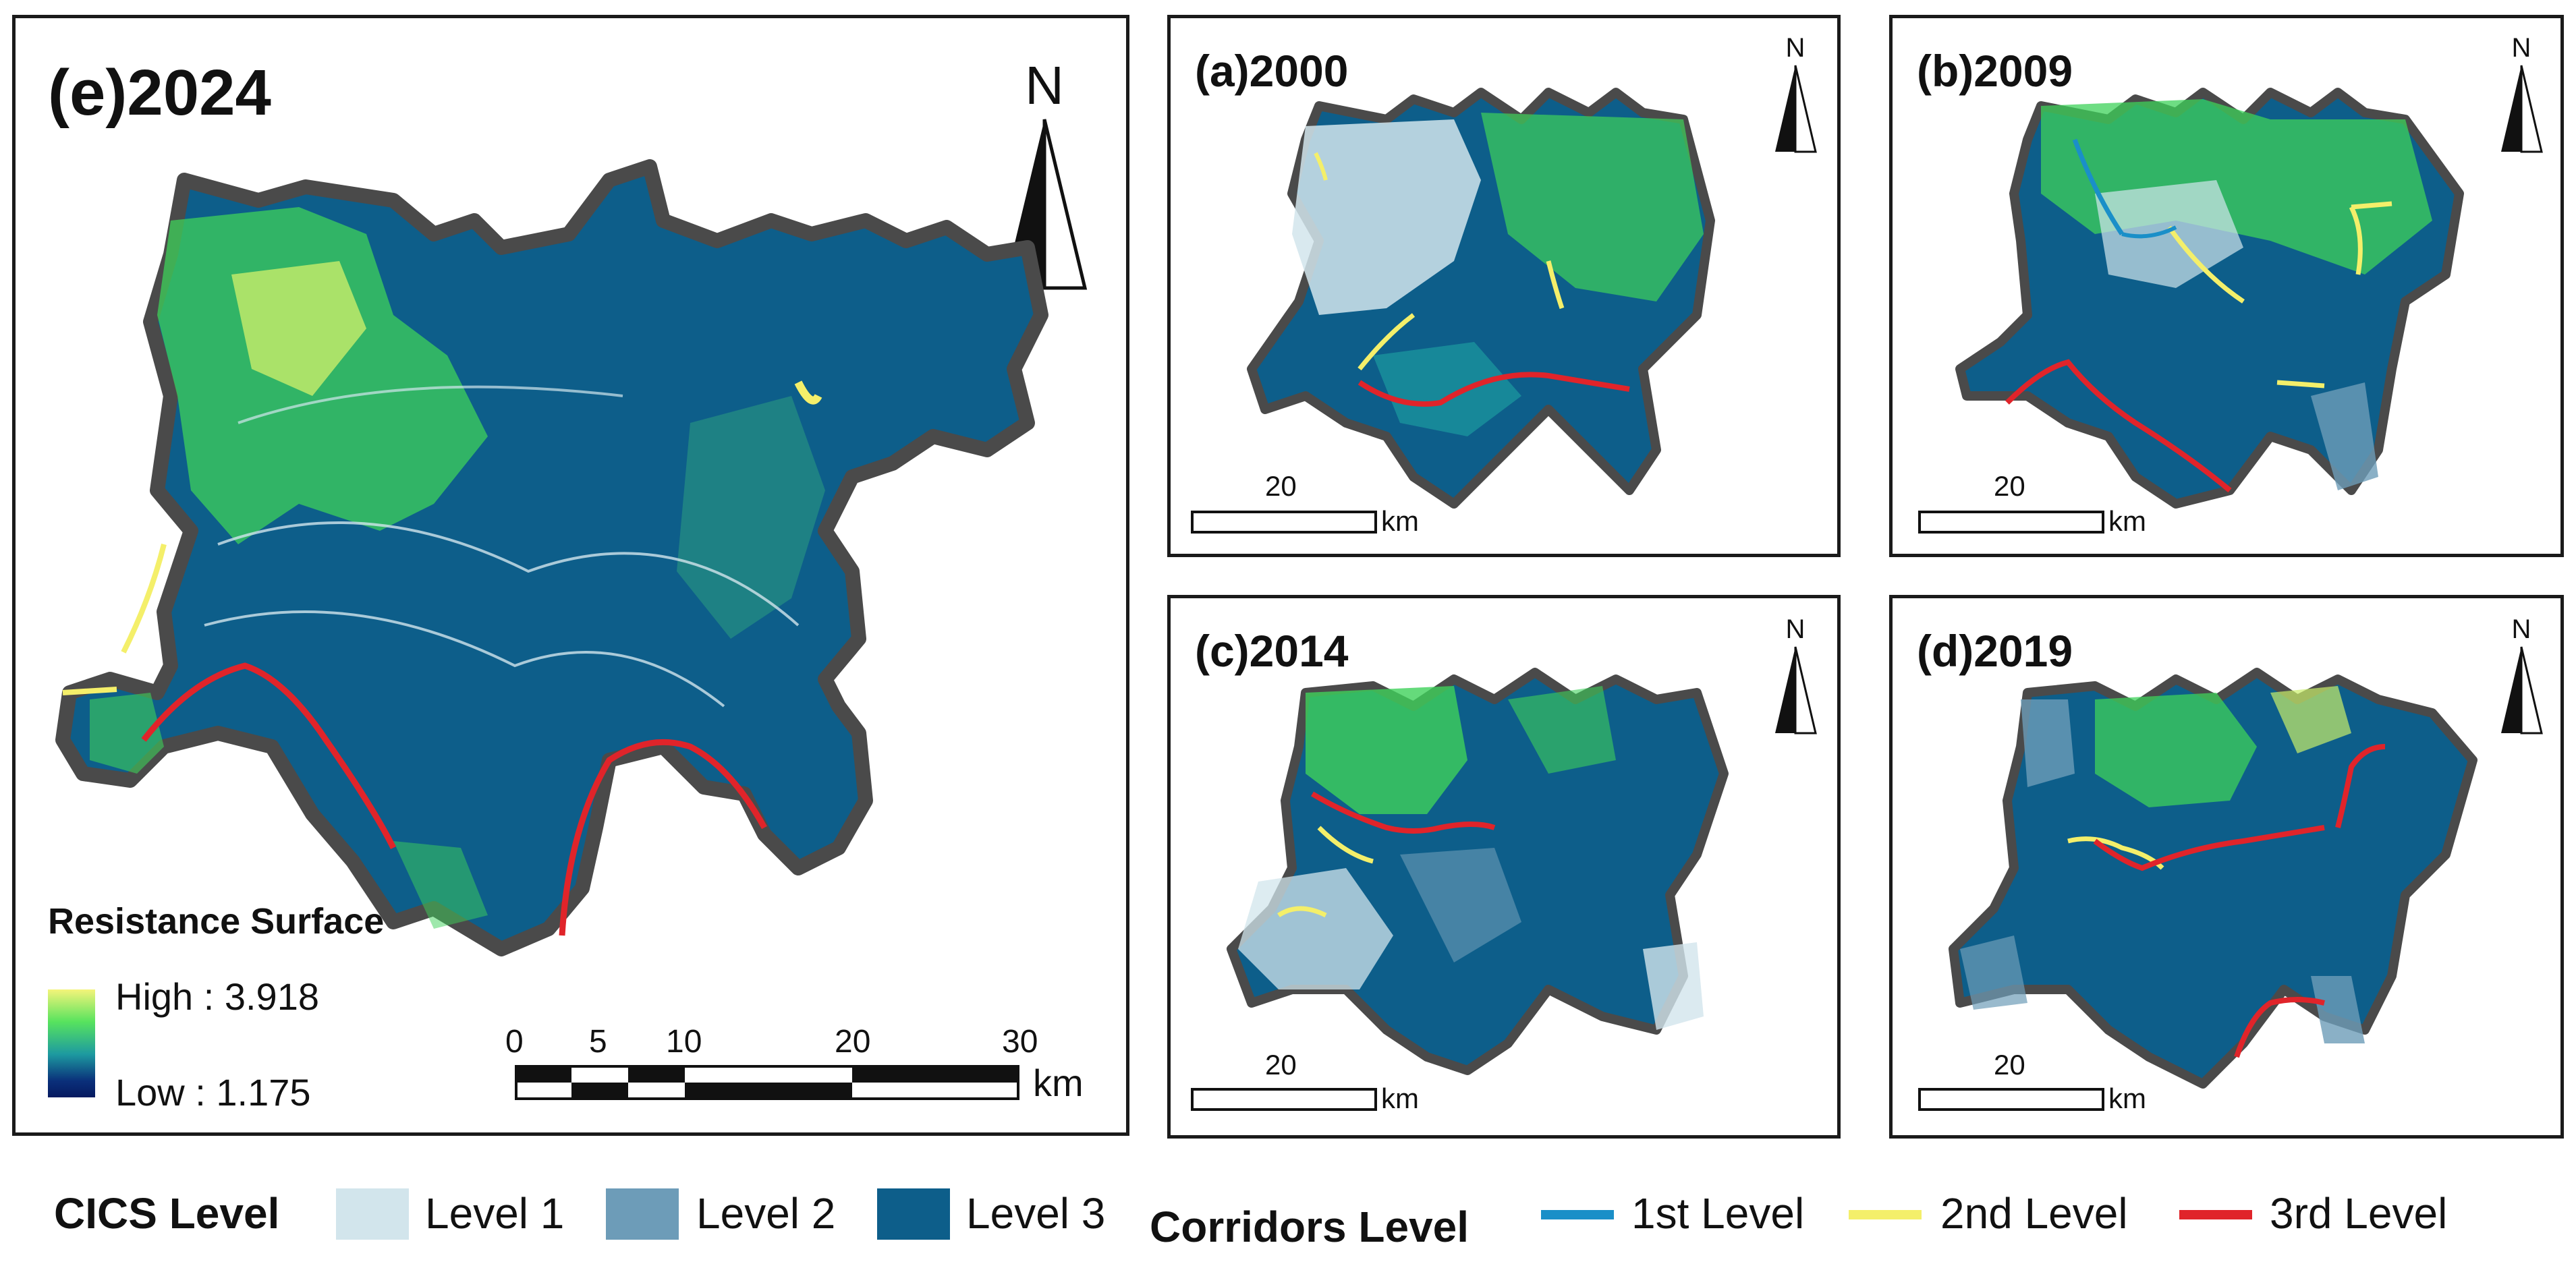 Image resolution: width=2576 pixels, height=1266 pixels. I want to click on corridor-3rd-swatch, so click(2215, 1214).